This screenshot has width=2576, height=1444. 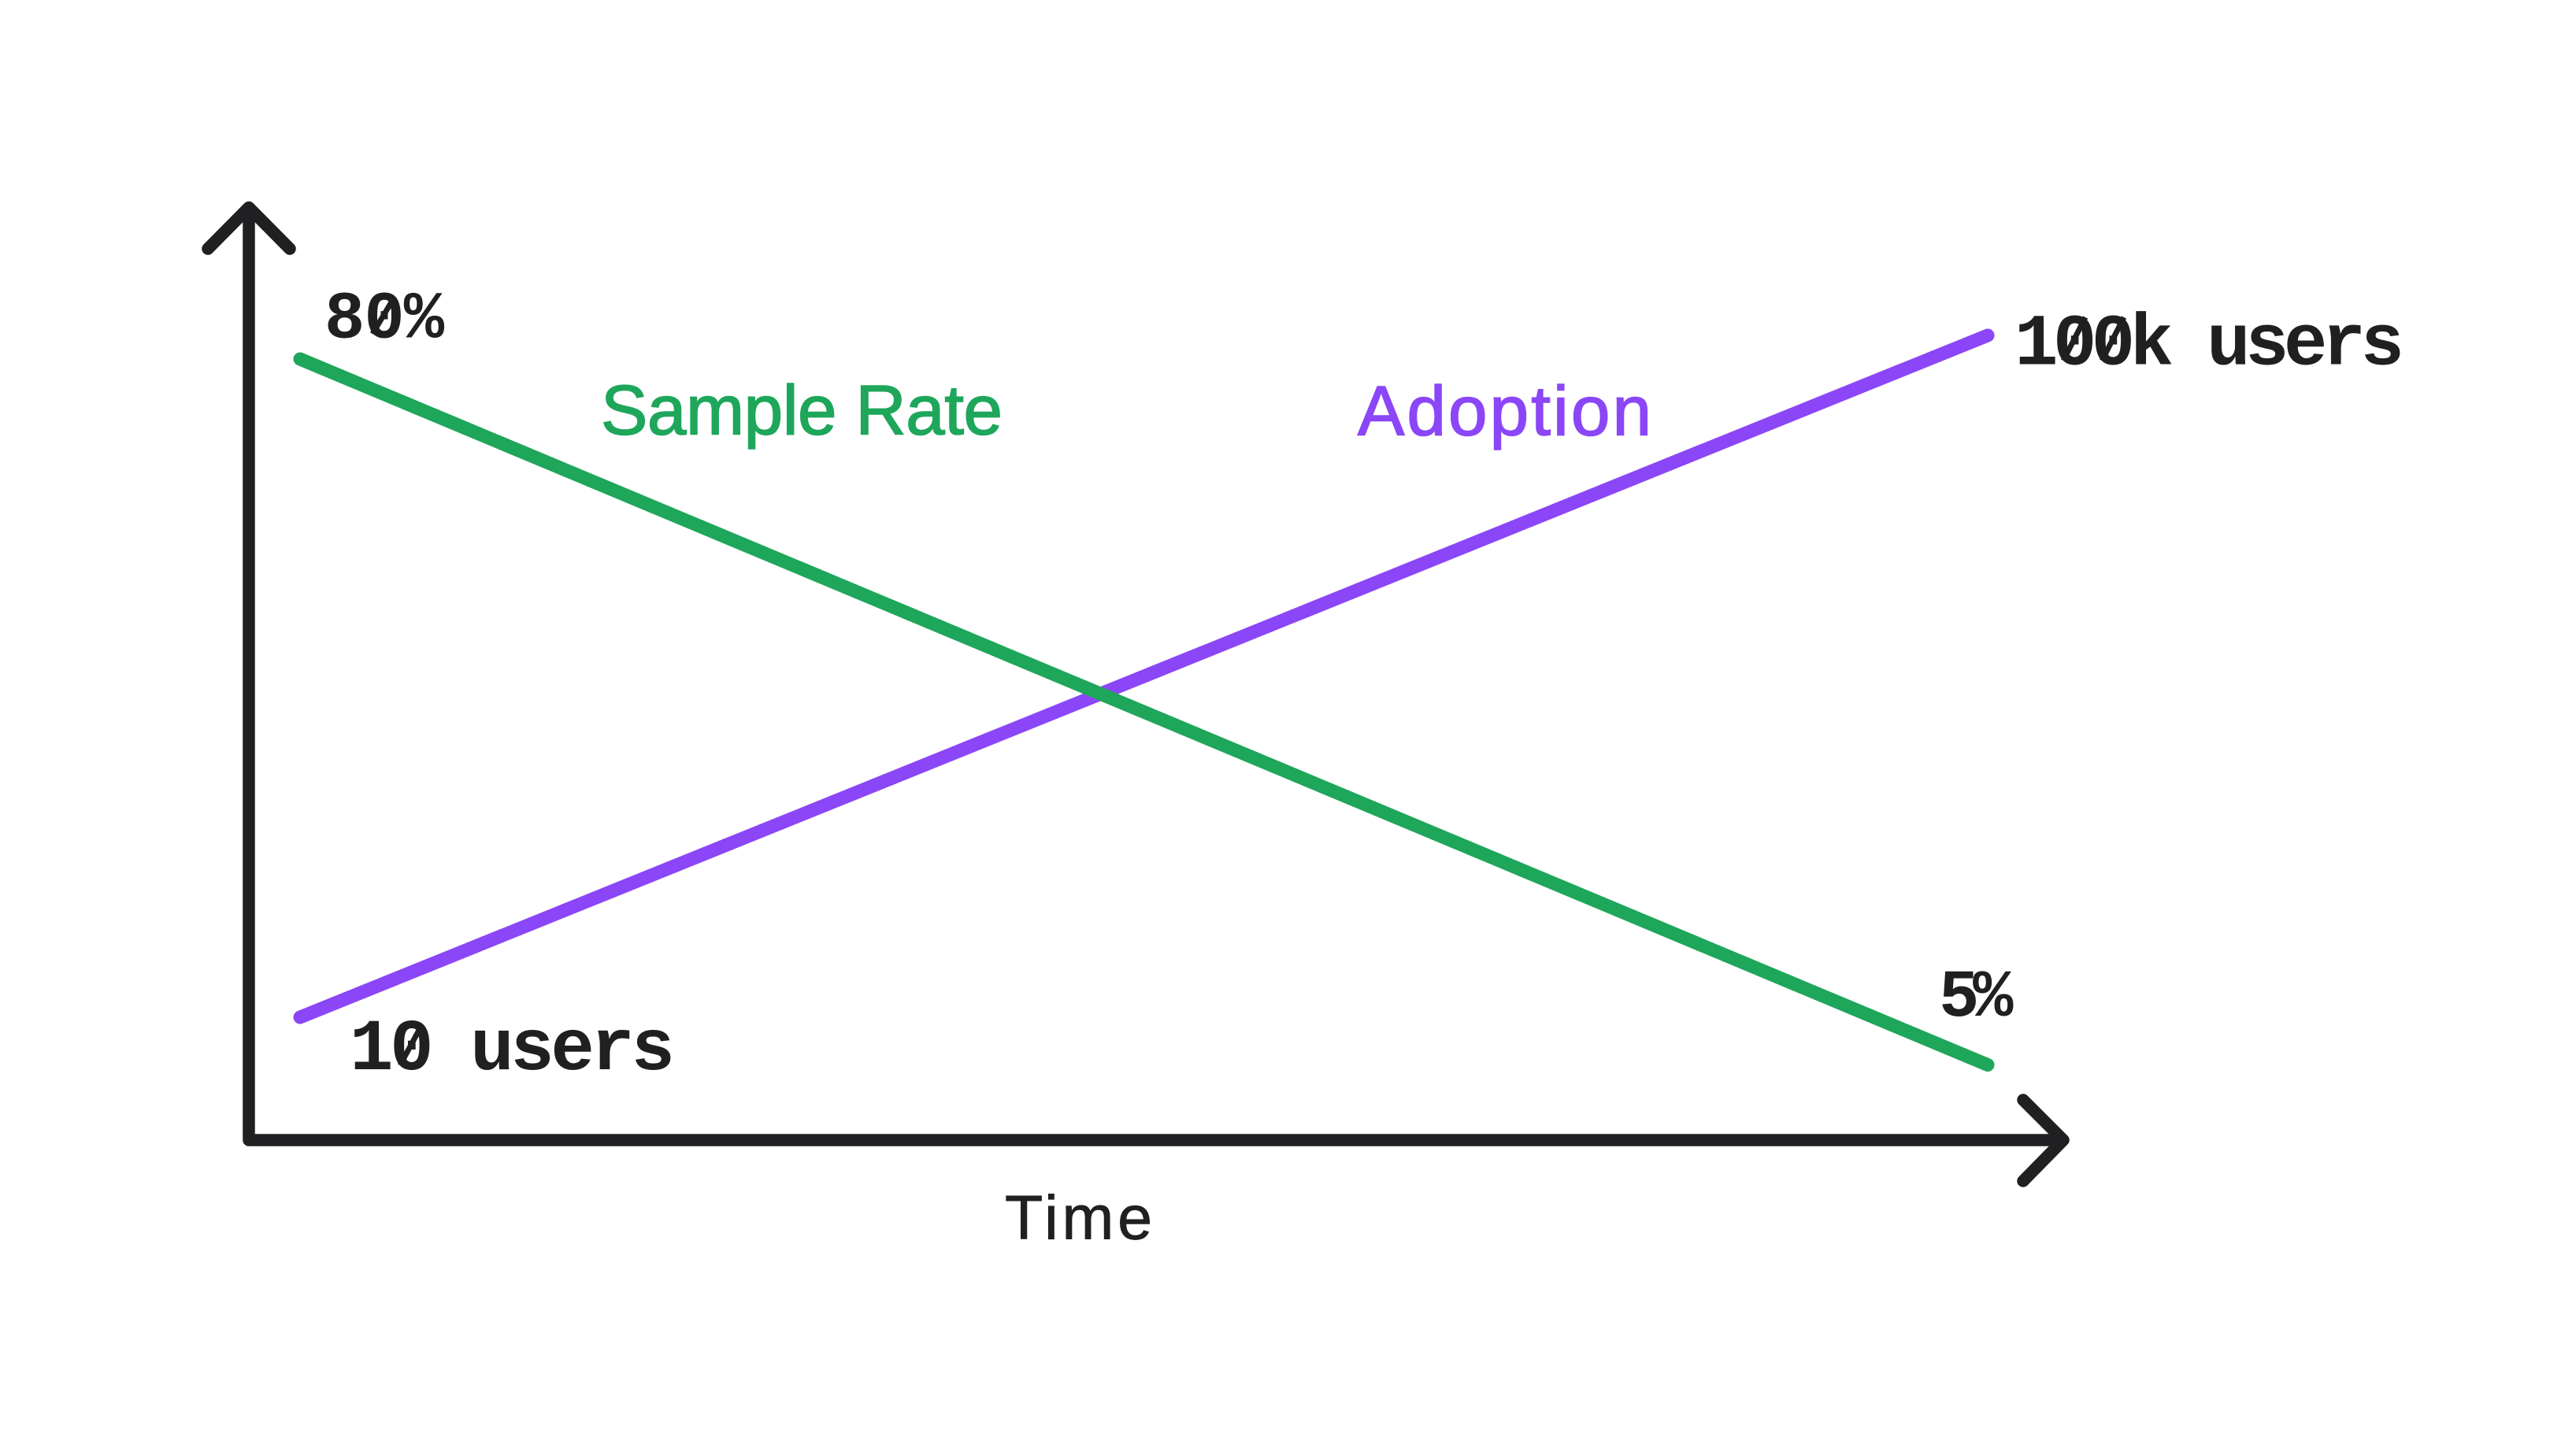 I want to click on svg-text: 5%, so click(x=1976, y=998).